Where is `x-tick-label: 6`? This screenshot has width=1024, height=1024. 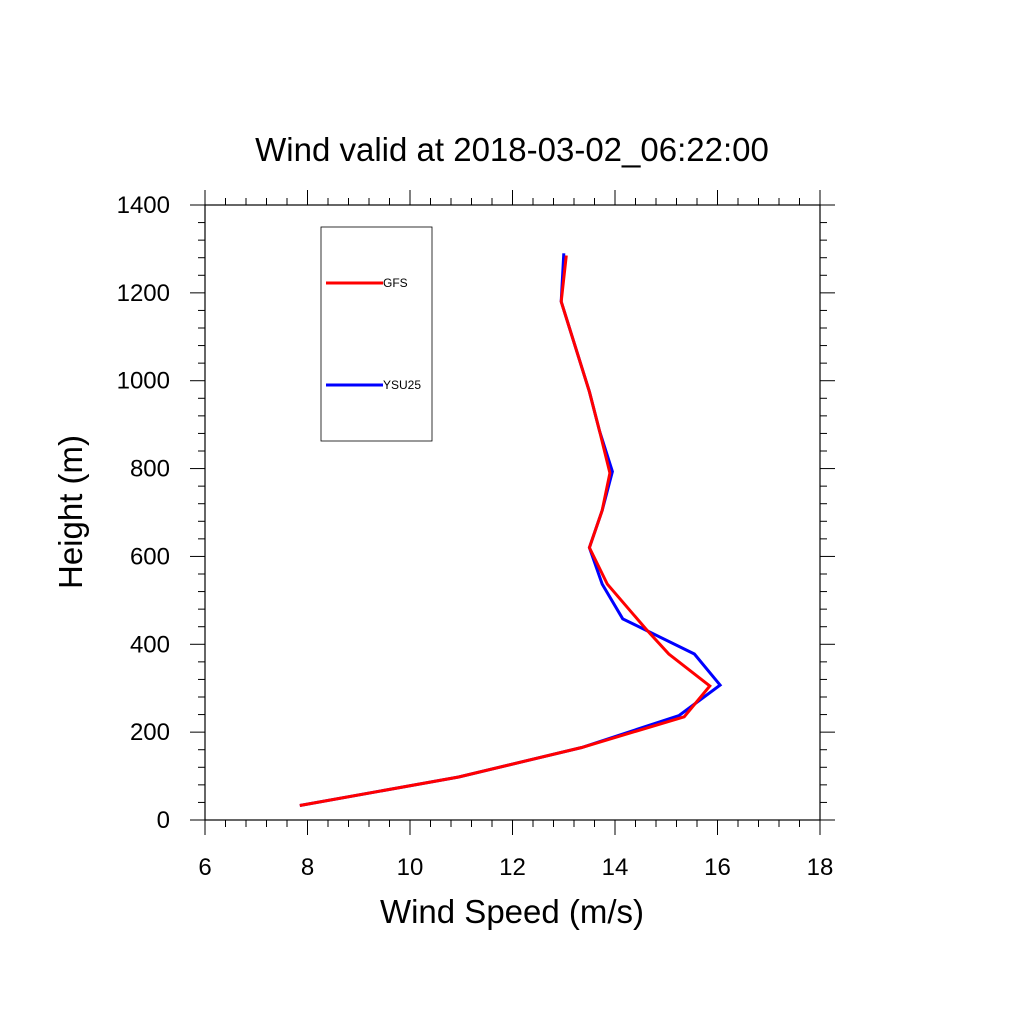
x-tick-label: 6 is located at coordinates (204, 867).